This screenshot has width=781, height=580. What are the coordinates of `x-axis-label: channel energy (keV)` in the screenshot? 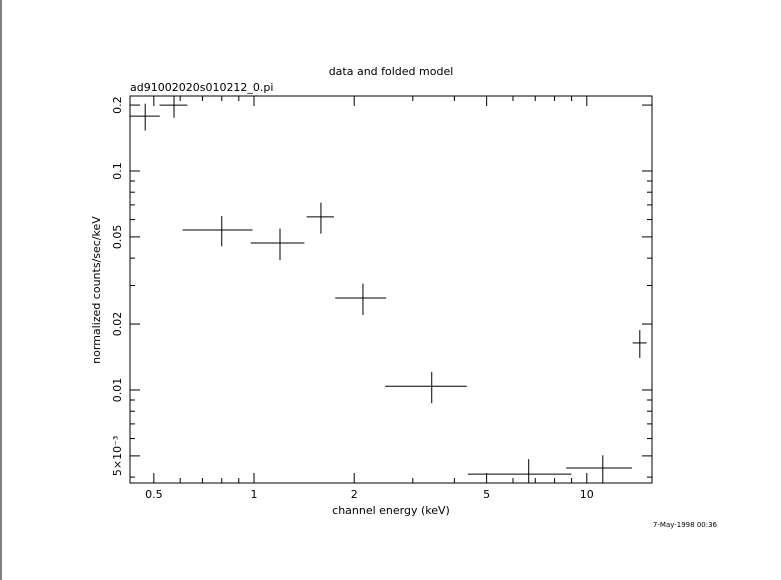 It's located at (391, 510).